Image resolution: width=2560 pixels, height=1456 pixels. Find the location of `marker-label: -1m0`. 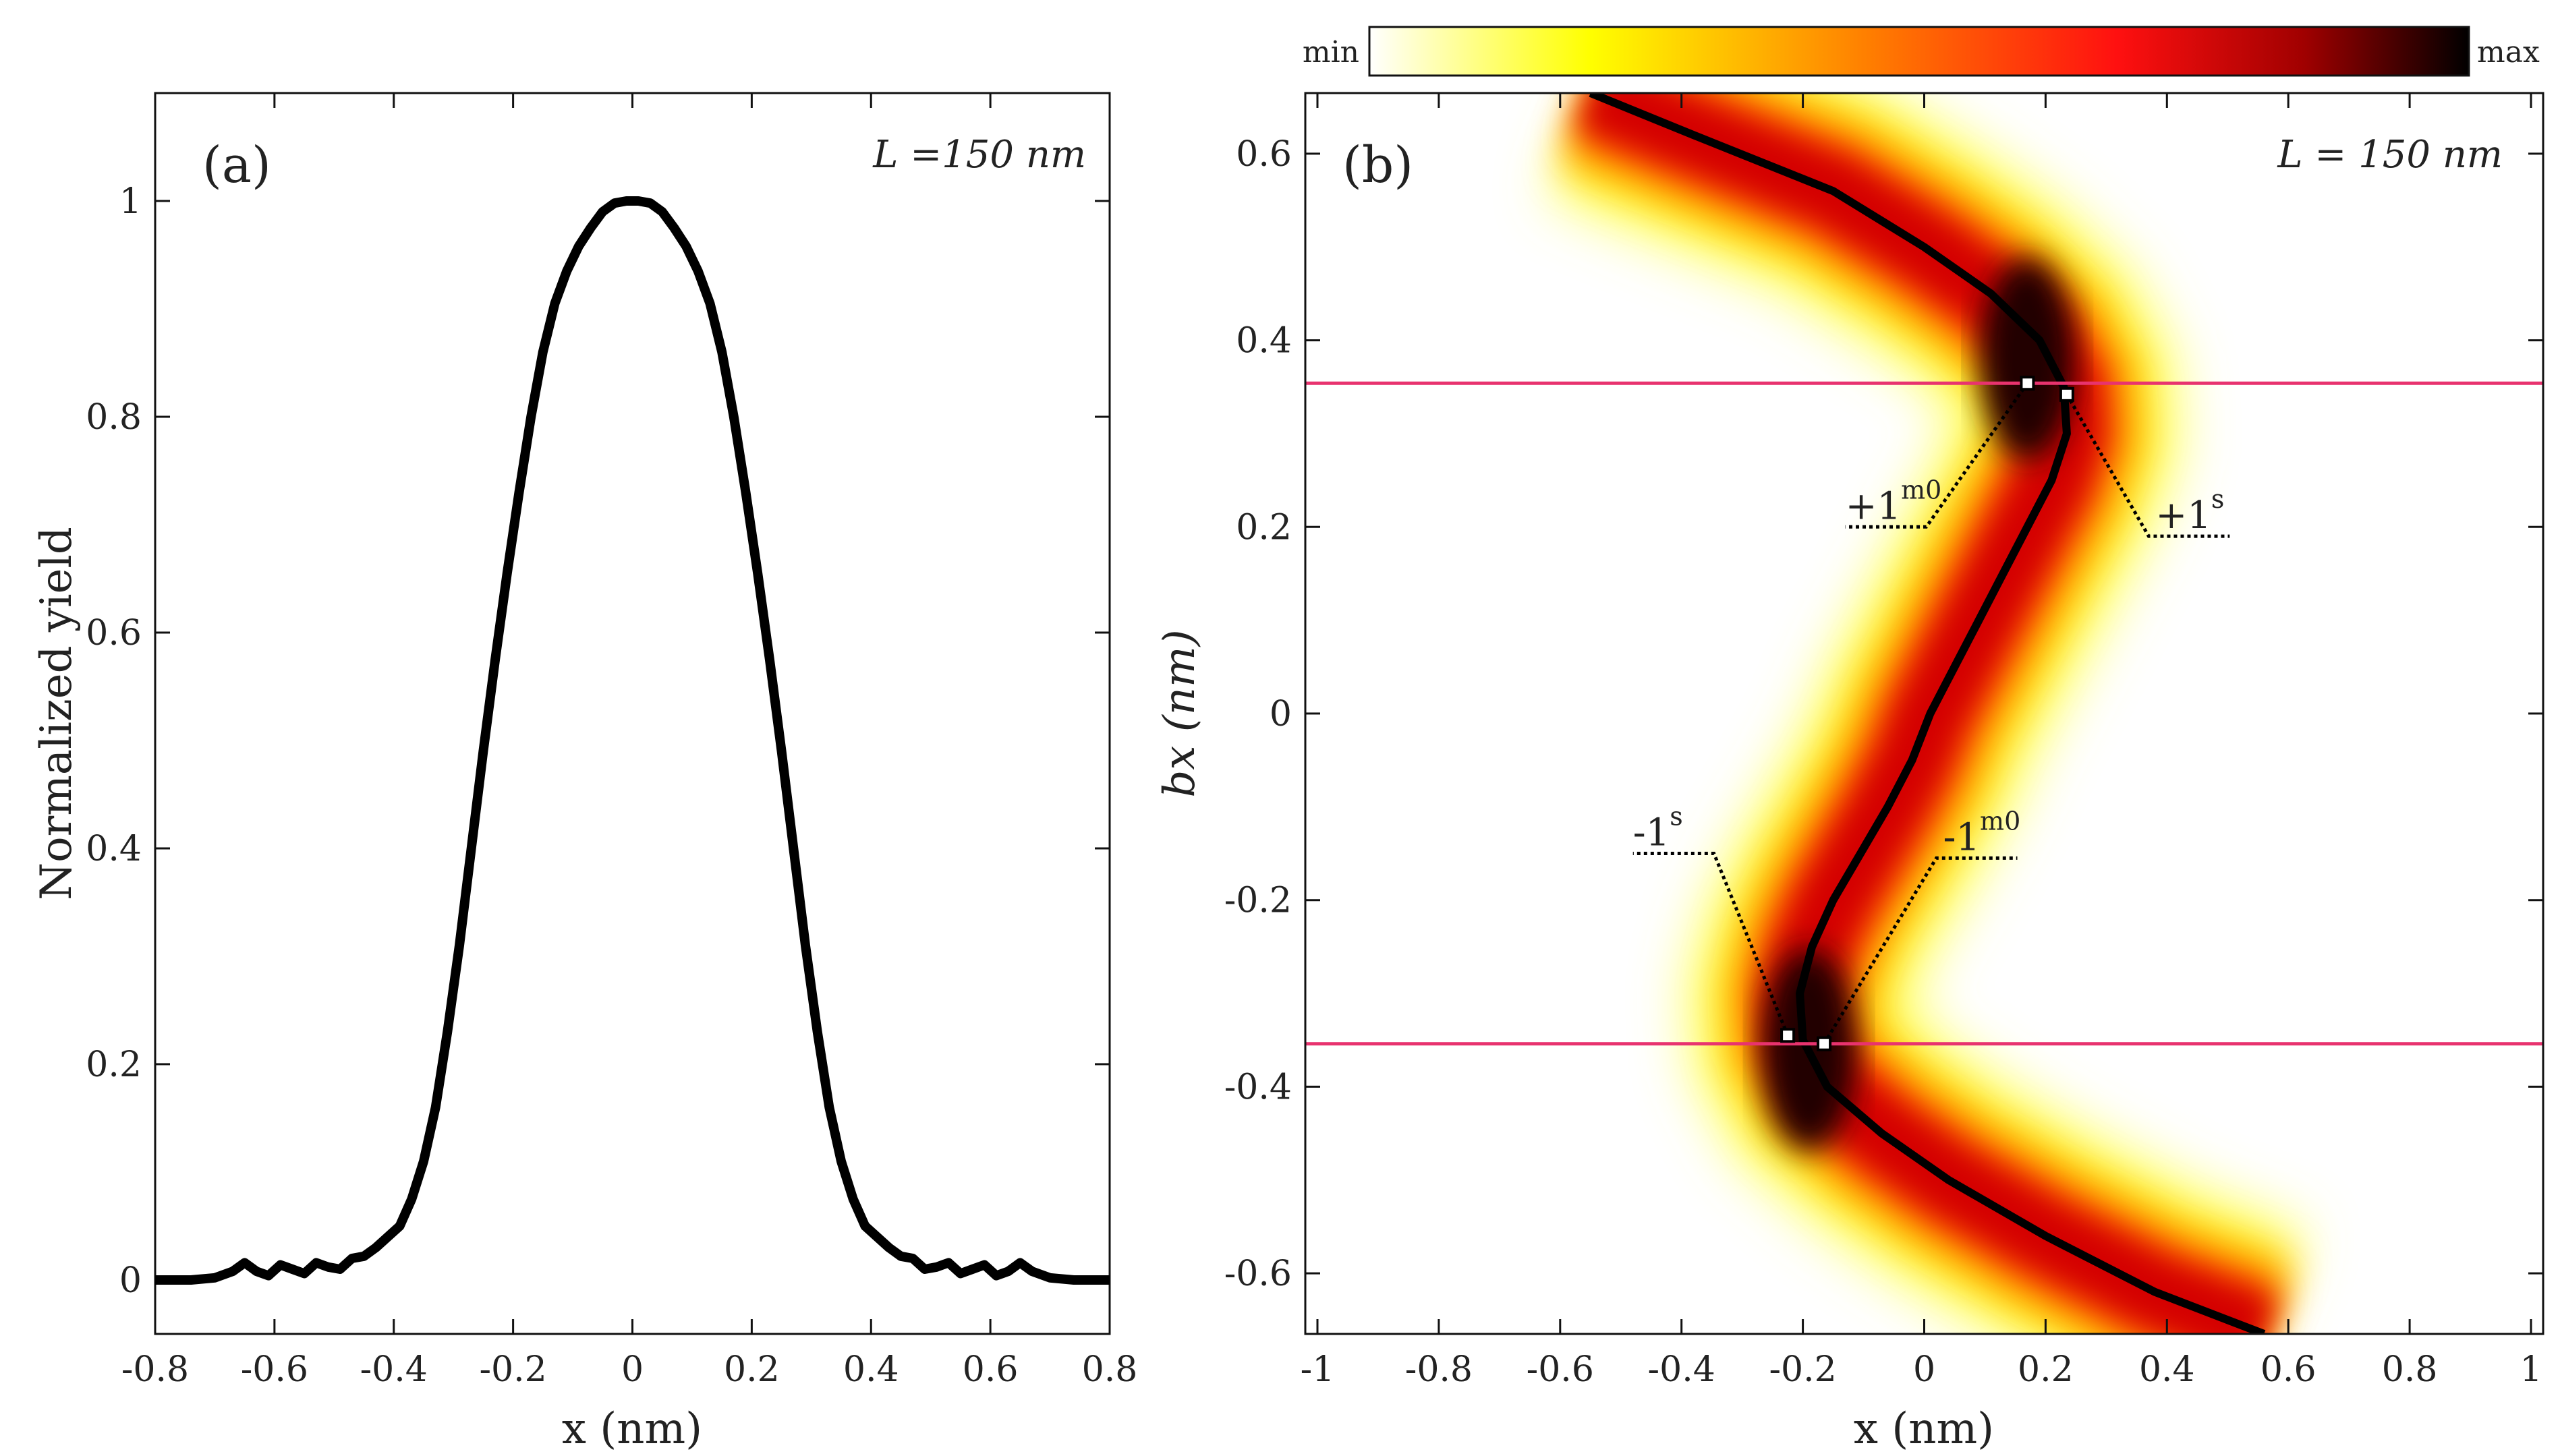

marker-label: -1m0 is located at coordinates (1981, 832).